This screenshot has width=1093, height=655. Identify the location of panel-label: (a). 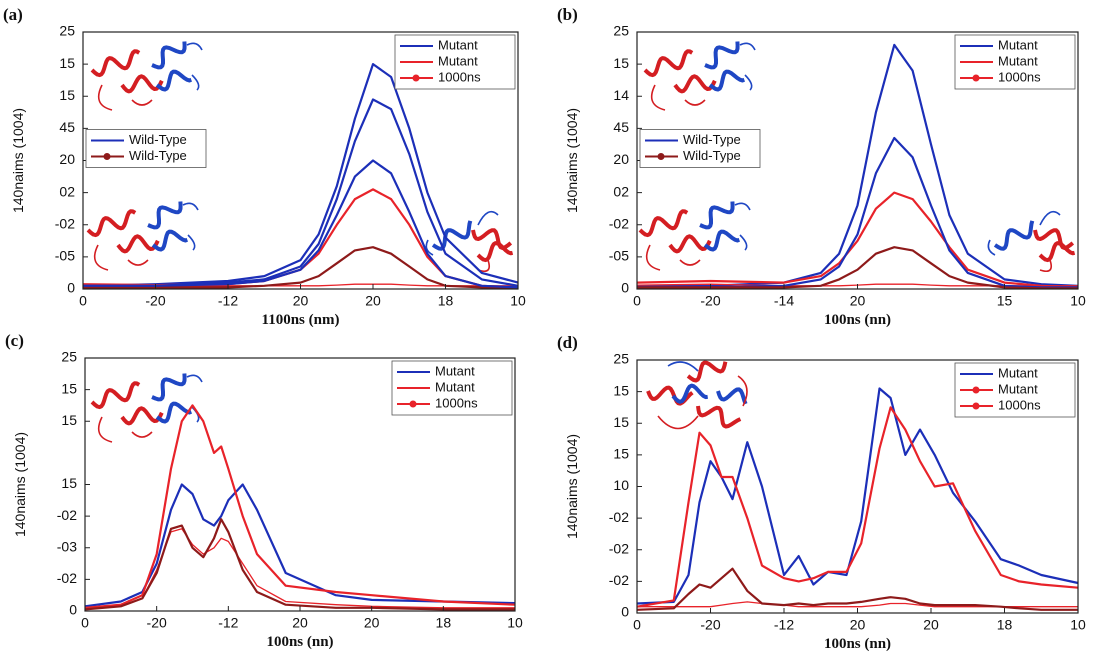
(13, 14).